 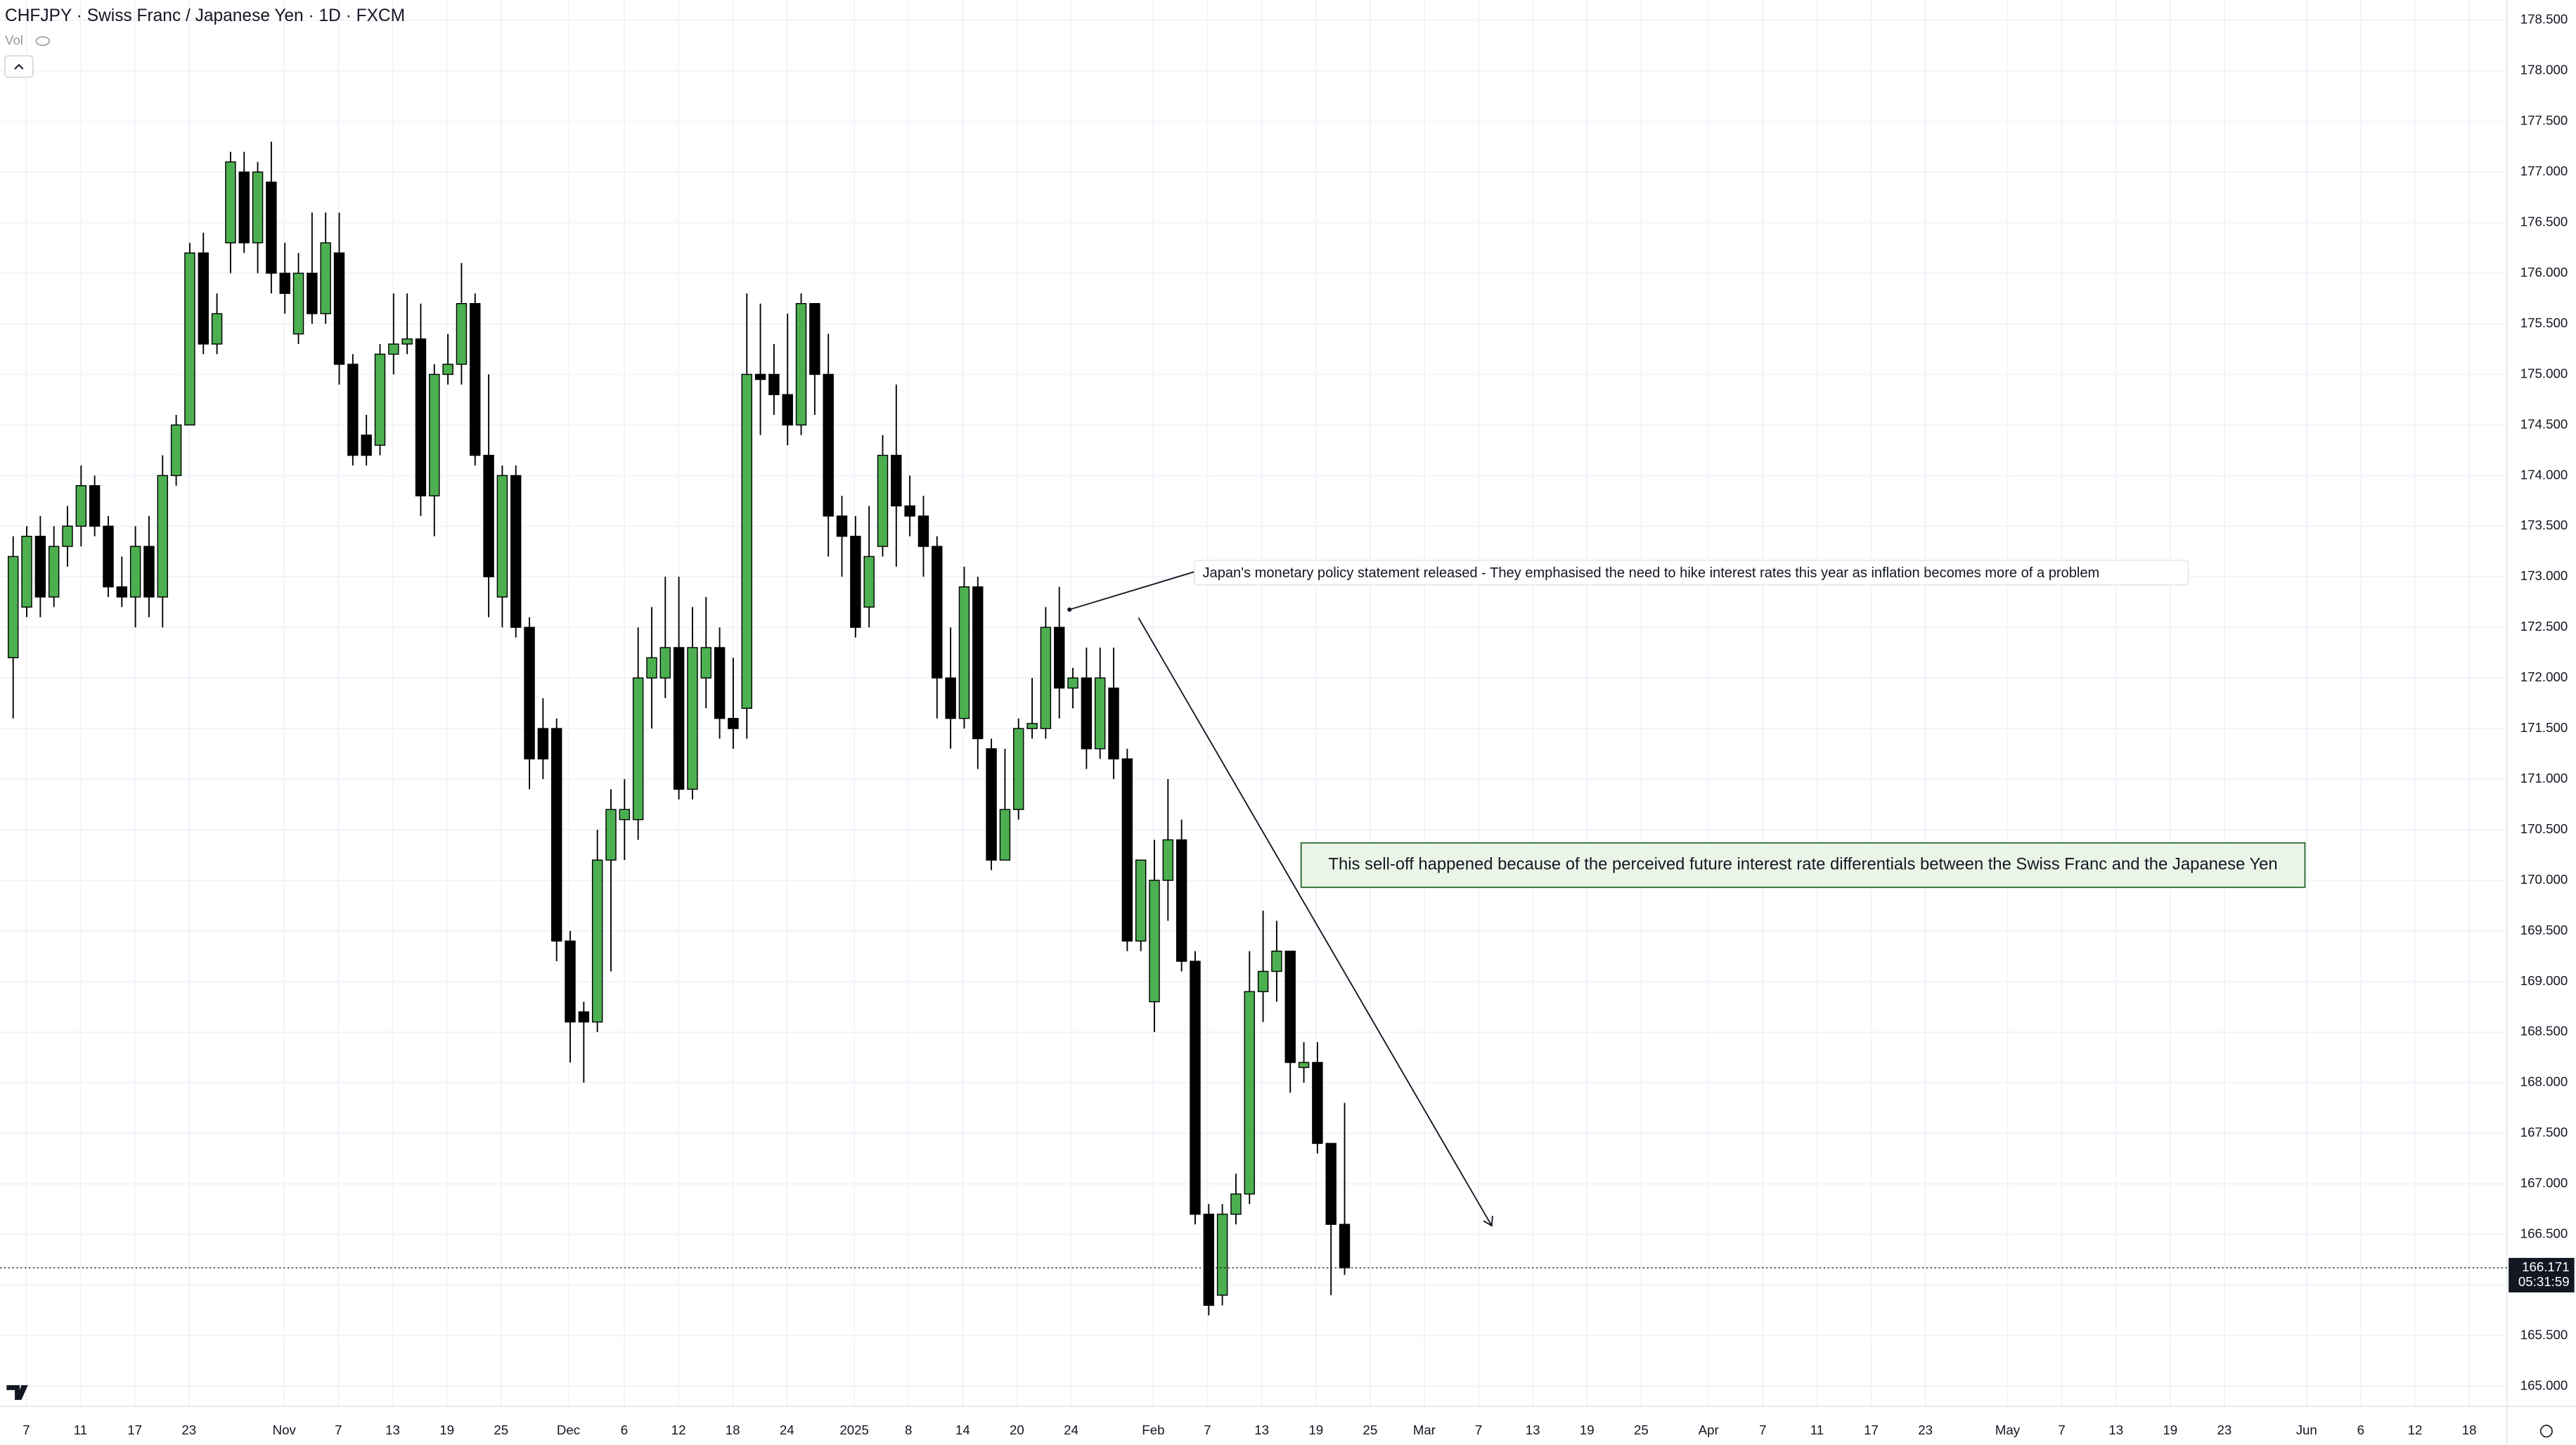 I want to click on y-tick-label: 178.500, so click(x=2544, y=19).